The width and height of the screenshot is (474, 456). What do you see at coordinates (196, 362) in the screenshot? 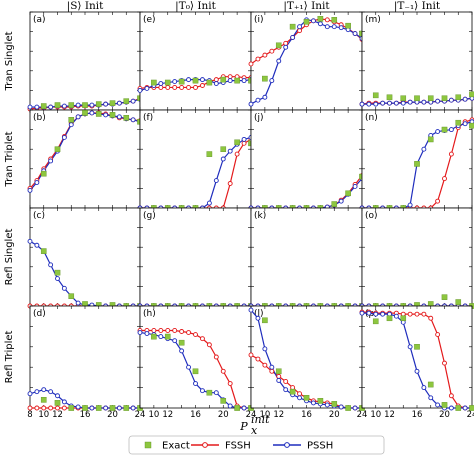
I see `panel: (h) 10 12 16 20 24` at bounding box center [196, 362].